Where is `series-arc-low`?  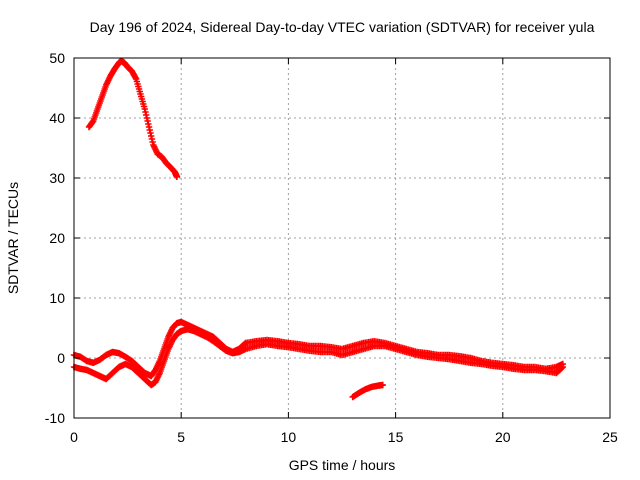 series-arc-low is located at coordinates (367, 391).